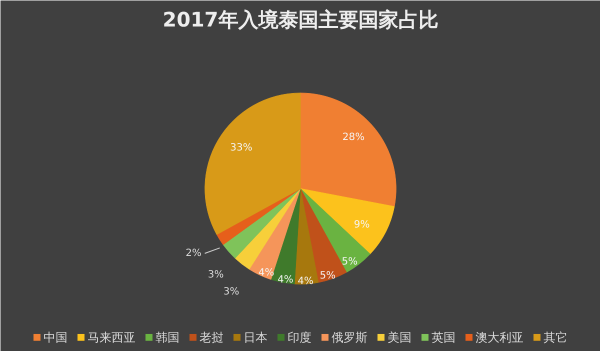 The height and width of the screenshot is (351, 600). Describe the element at coordinates (500, 337) in the screenshot. I see `legend-label: 澳大利亚` at that location.